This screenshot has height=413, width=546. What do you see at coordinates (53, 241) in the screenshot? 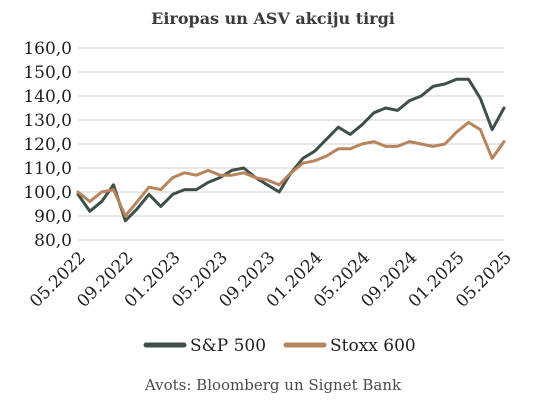
I see `y-tick-label: 80,0` at bounding box center [53, 241].